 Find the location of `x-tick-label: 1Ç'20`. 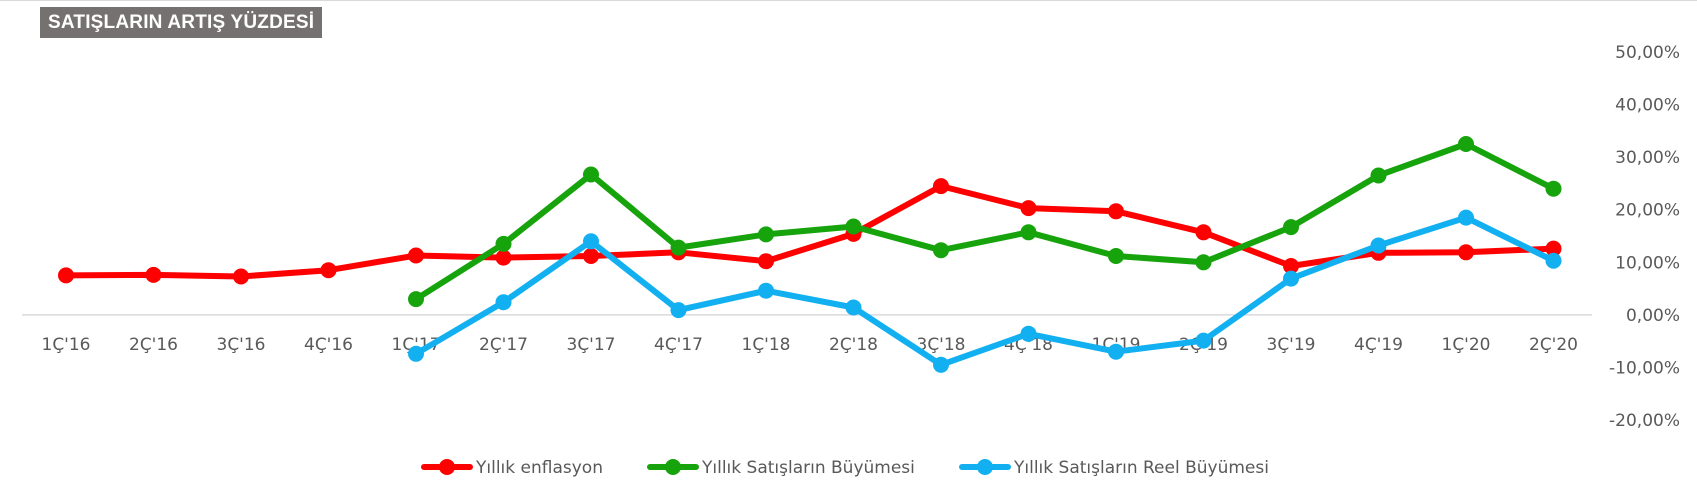

x-tick-label: 1Ç'20 is located at coordinates (1466, 345).